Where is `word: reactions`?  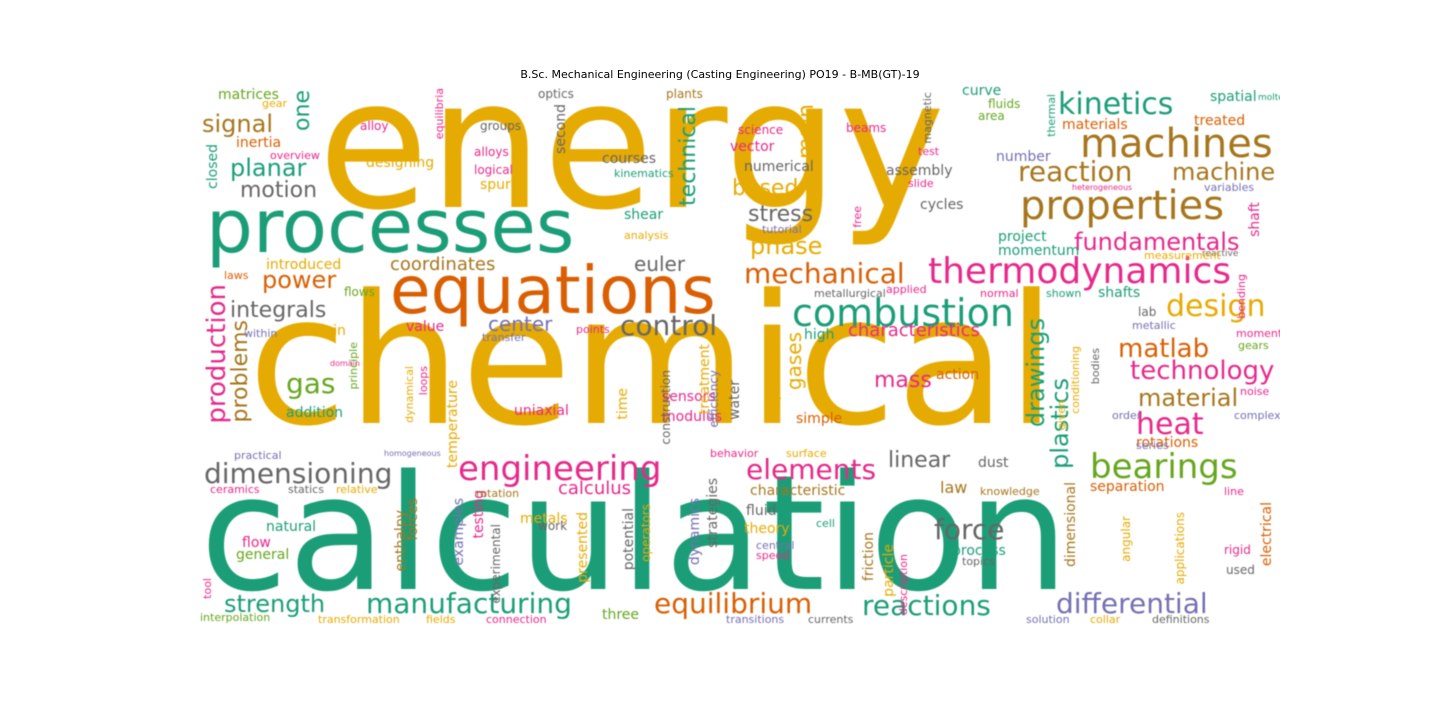
word: reactions is located at coordinates (926, 605).